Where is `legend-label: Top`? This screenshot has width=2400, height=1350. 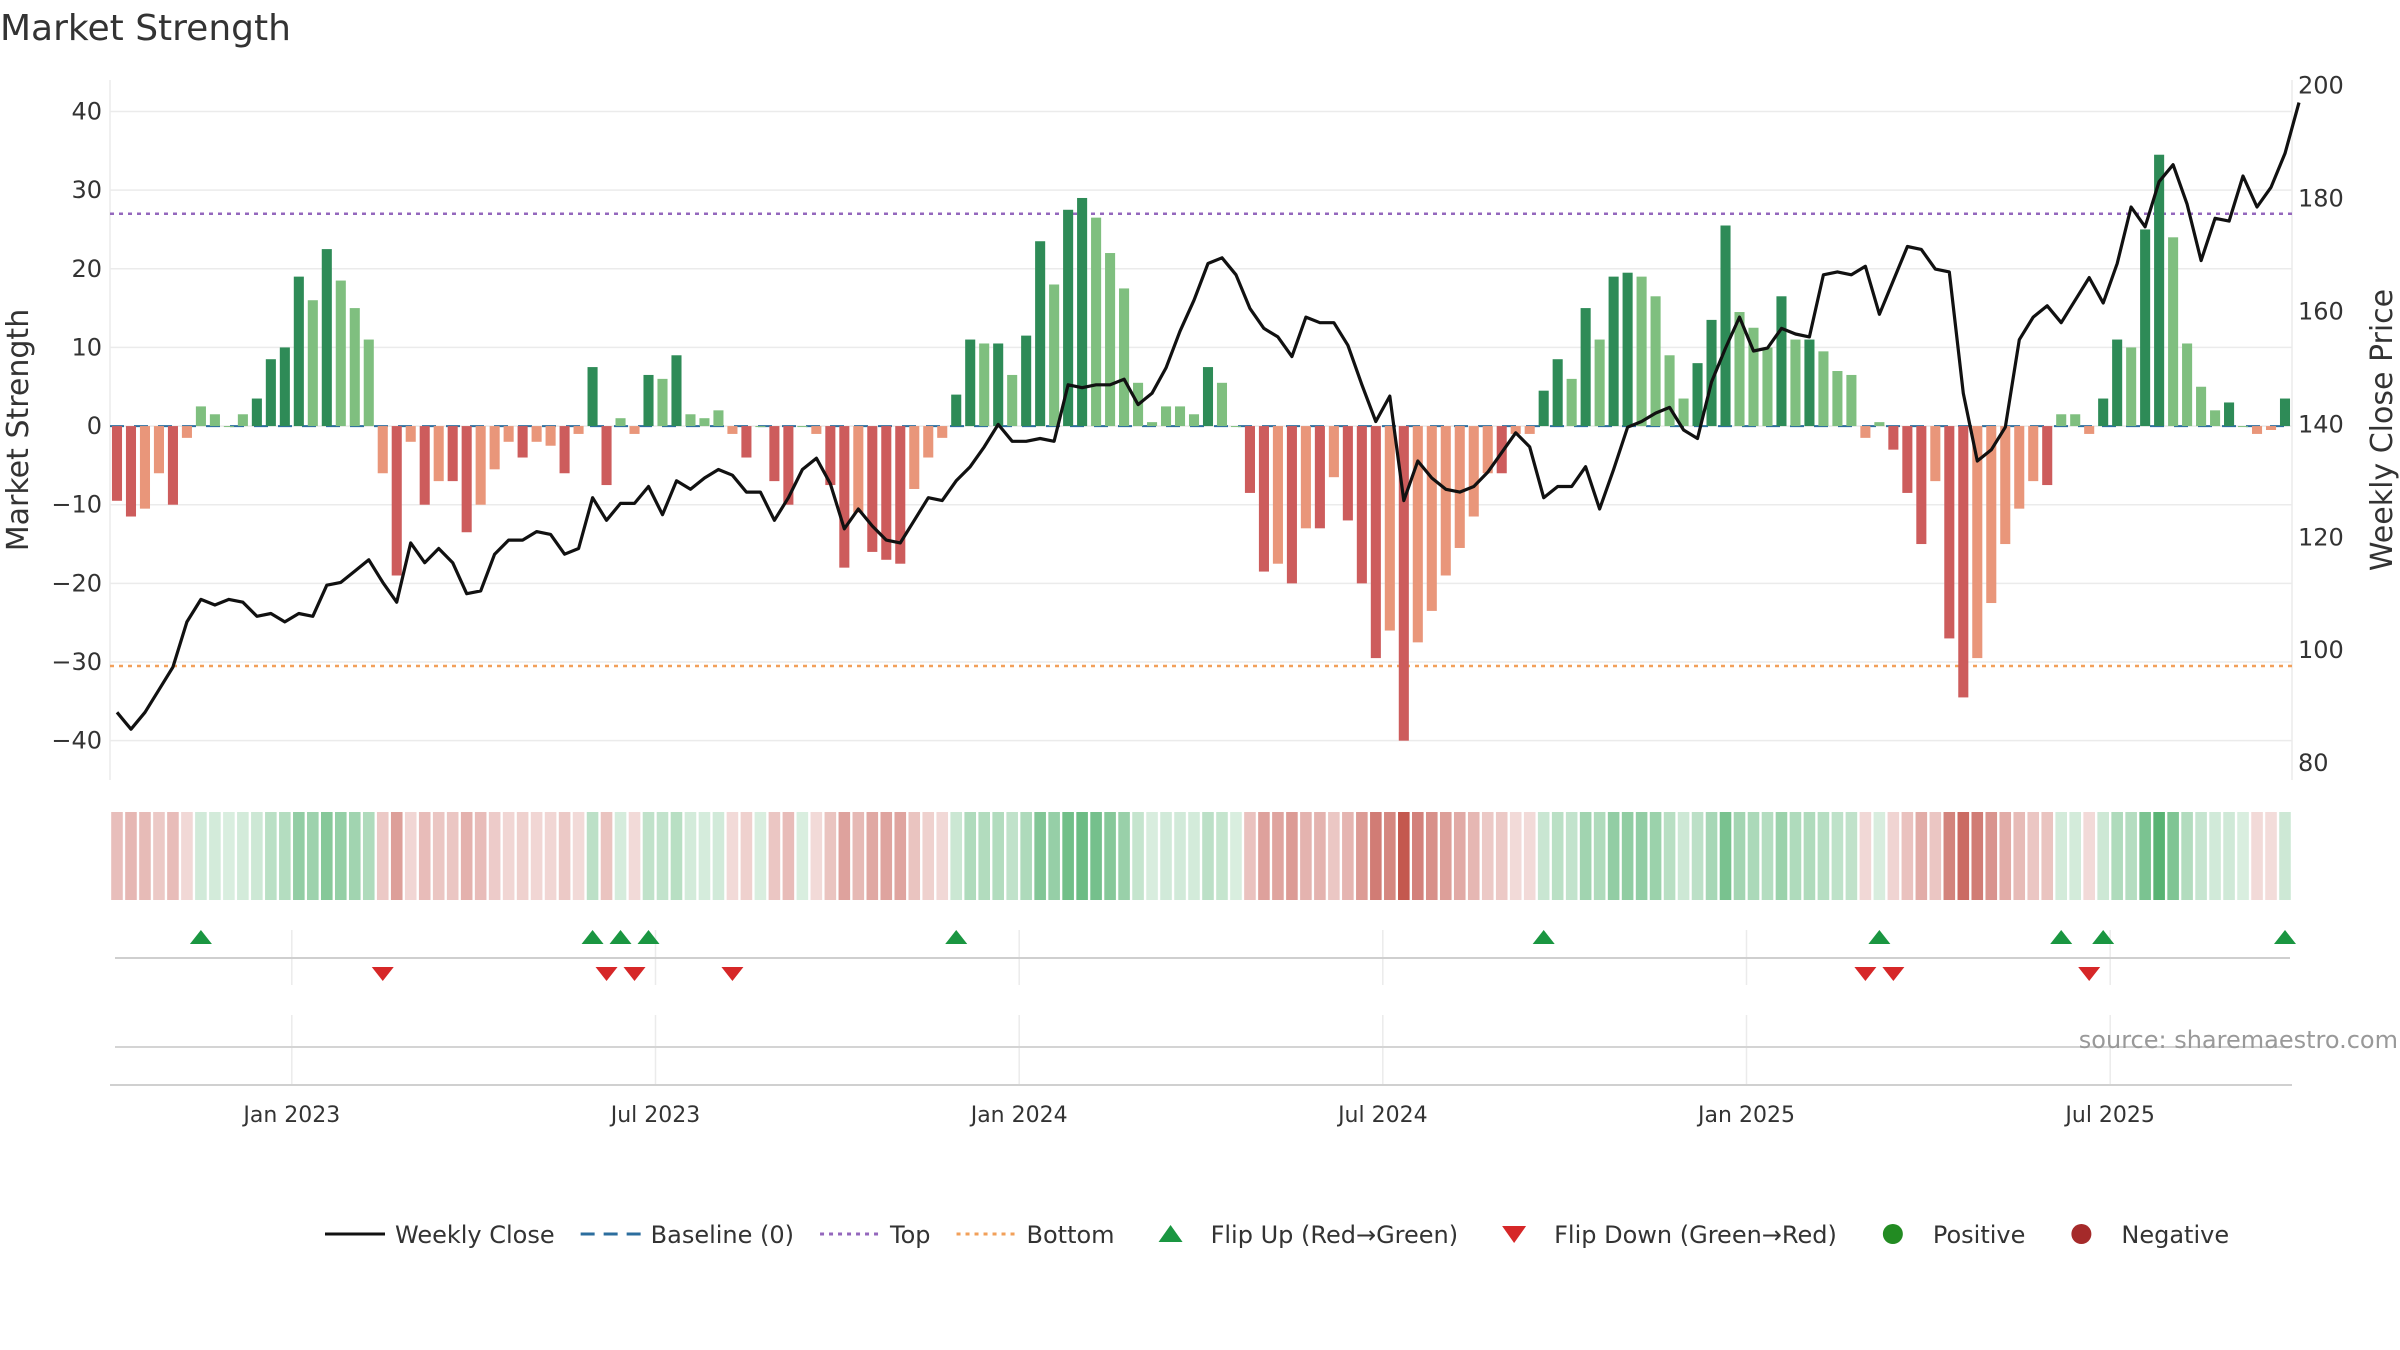
legend-label: Top is located at coordinates (910, 1235).